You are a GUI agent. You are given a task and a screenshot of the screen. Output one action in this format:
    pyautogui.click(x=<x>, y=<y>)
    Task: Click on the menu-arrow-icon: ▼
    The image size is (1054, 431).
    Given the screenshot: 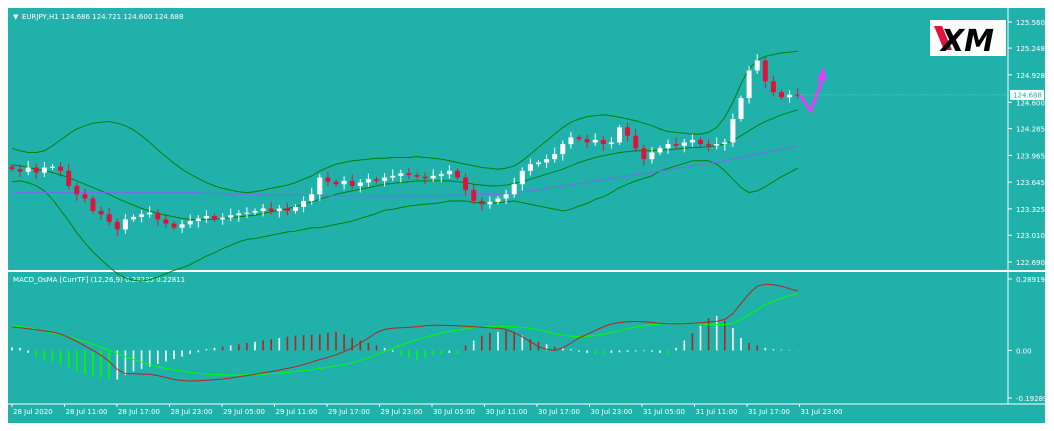 What is the action you would take?
    pyautogui.click(x=16, y=17)
    